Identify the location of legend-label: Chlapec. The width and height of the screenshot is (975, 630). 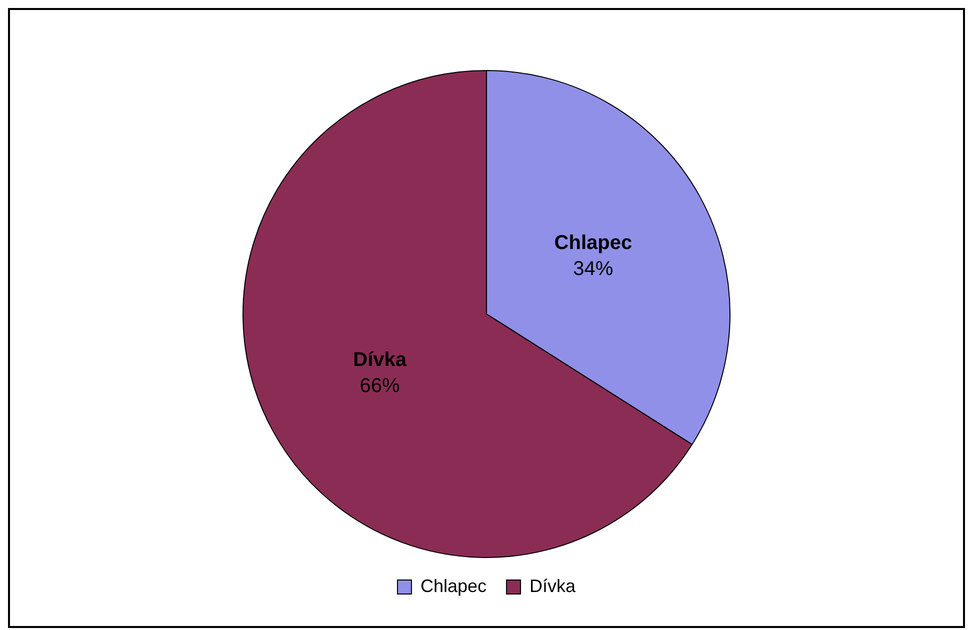
(453, 586).